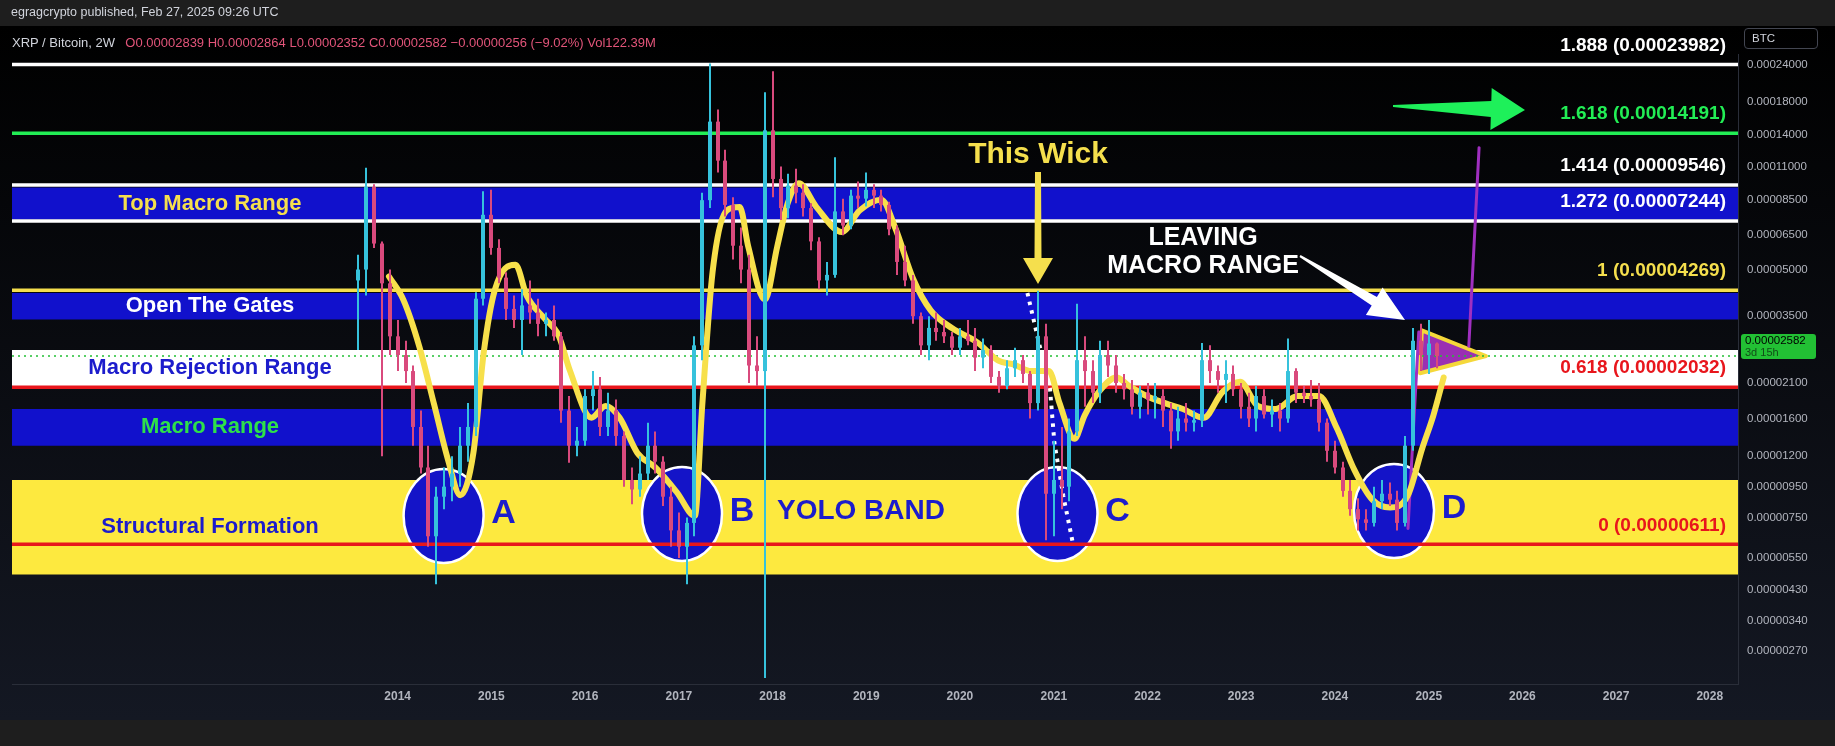  What do you see at coordinates (679, 695) in the screenshot?
I see `x-tick-label: 2017` at bounding box center [679, 695].